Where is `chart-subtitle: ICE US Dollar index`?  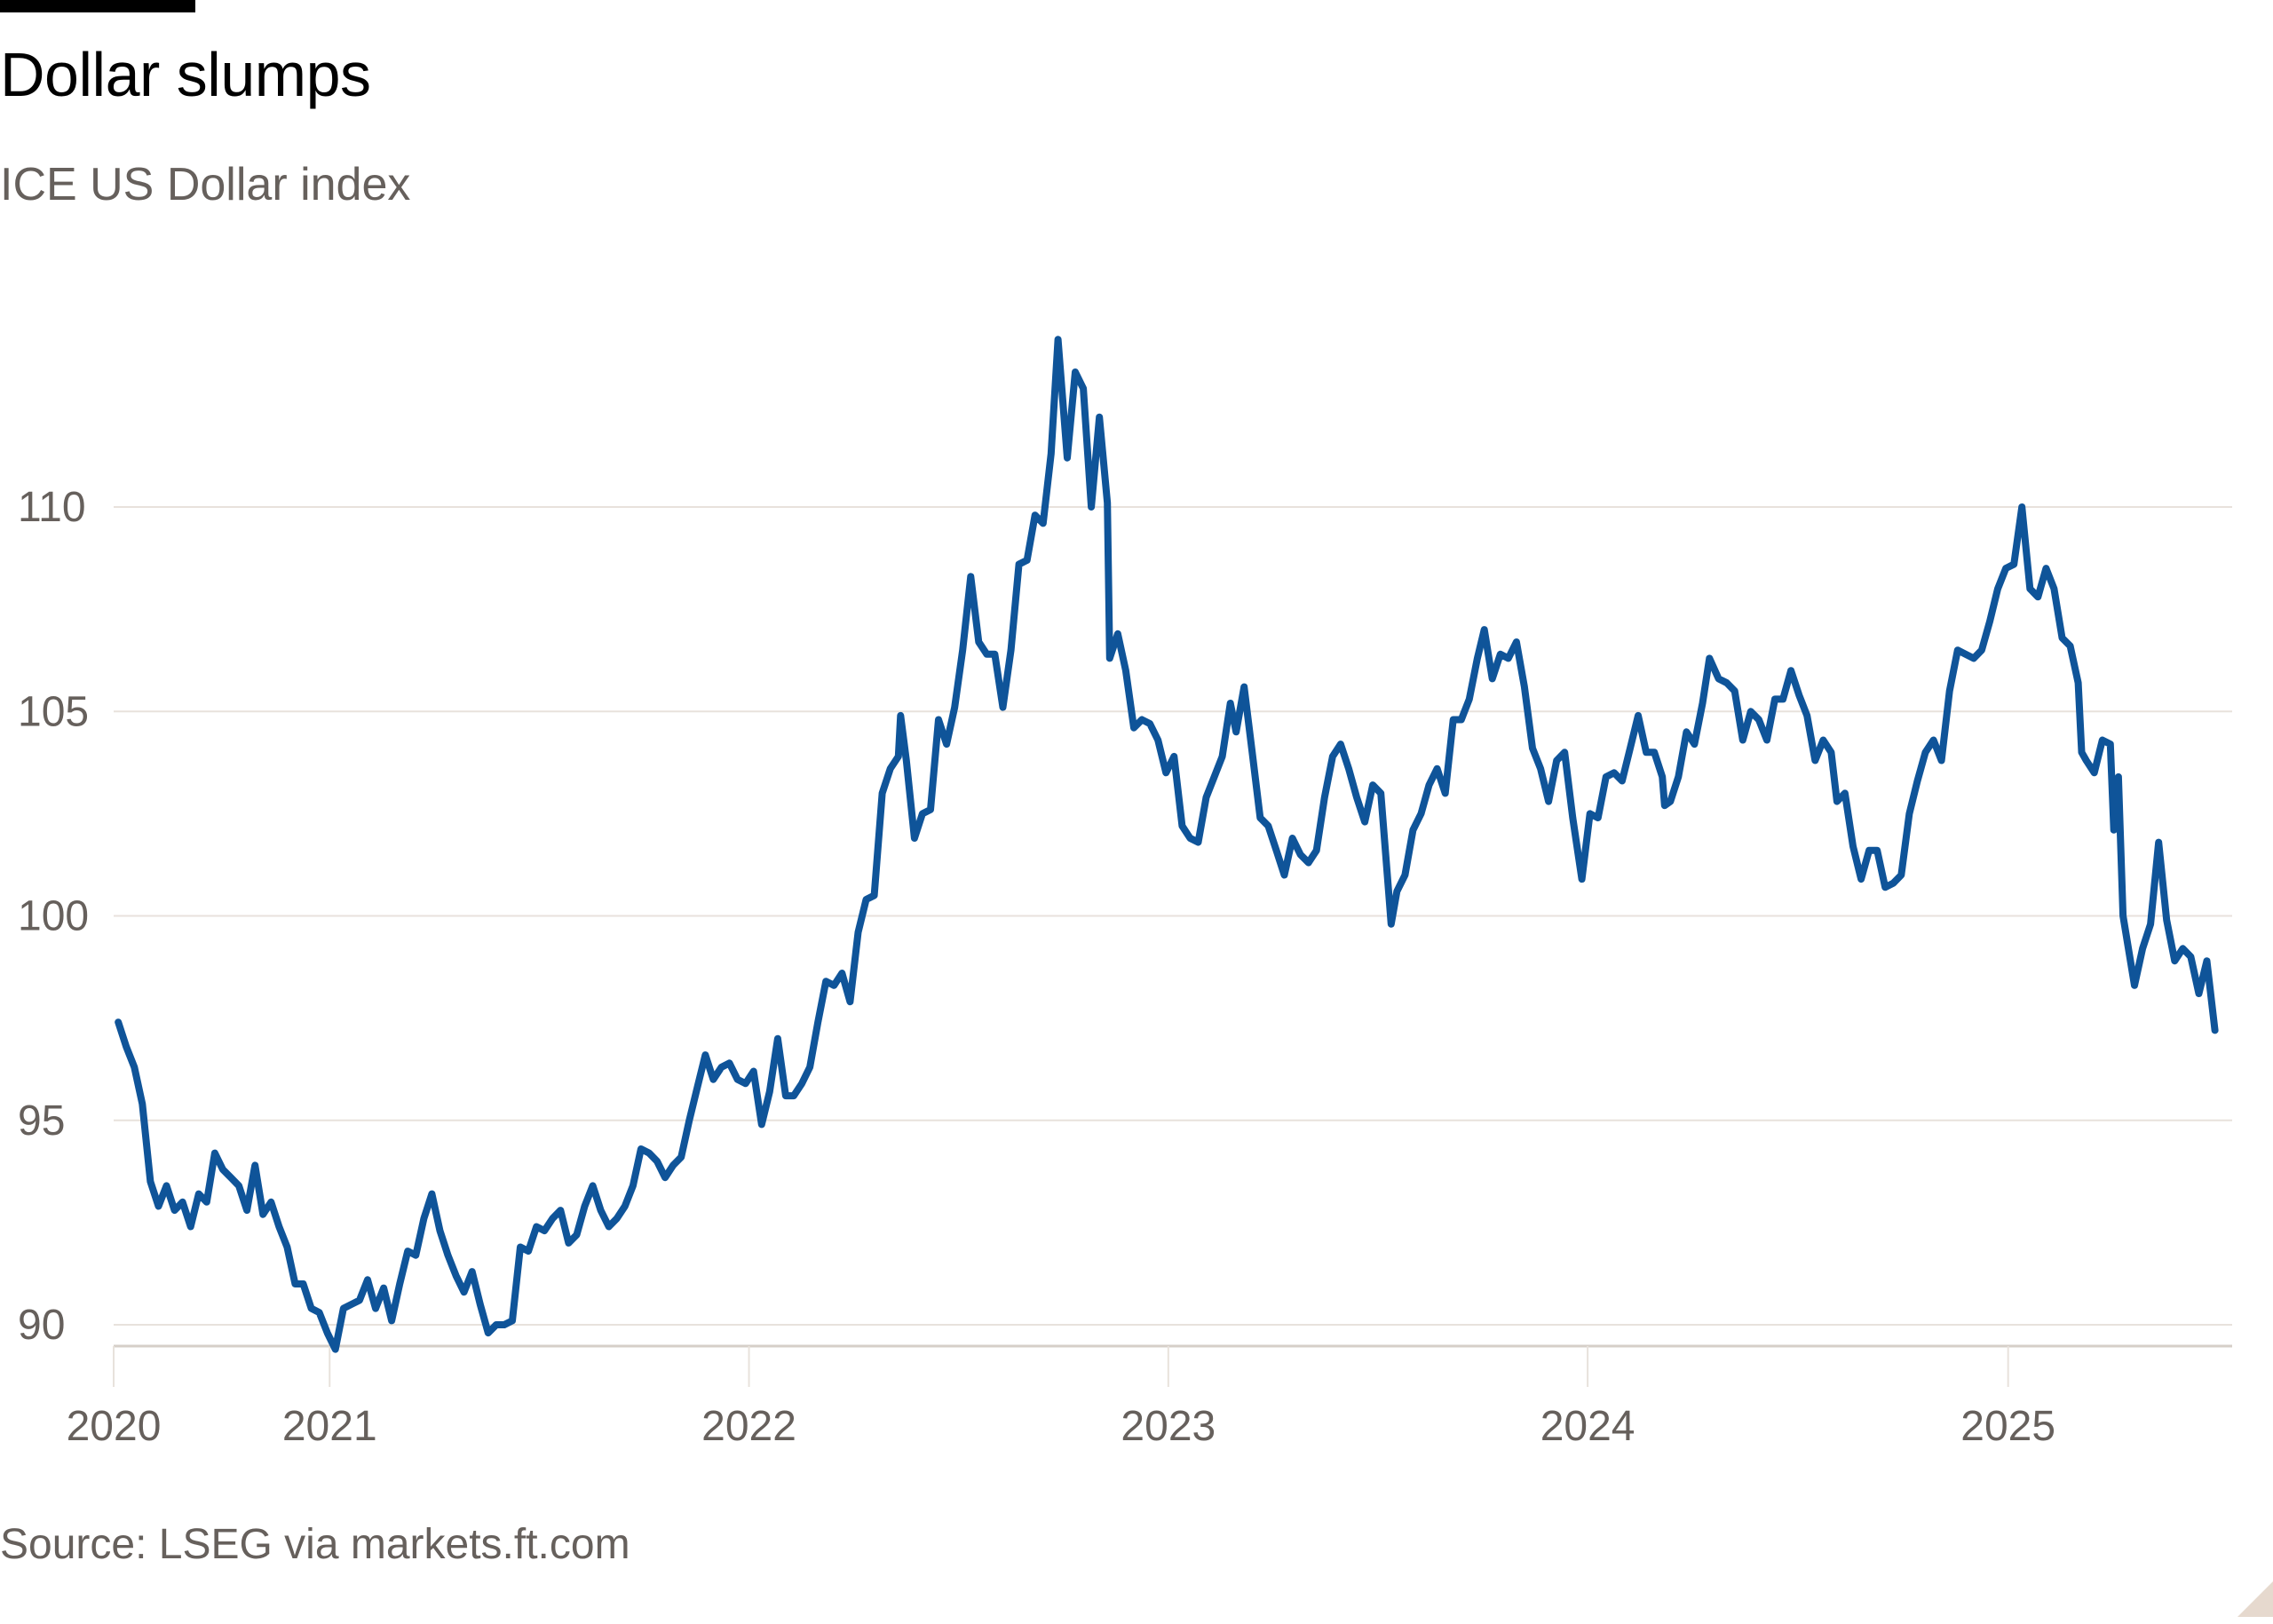
chart-subtitle: ICE US Dollar index is located at coordinates (206, 184).